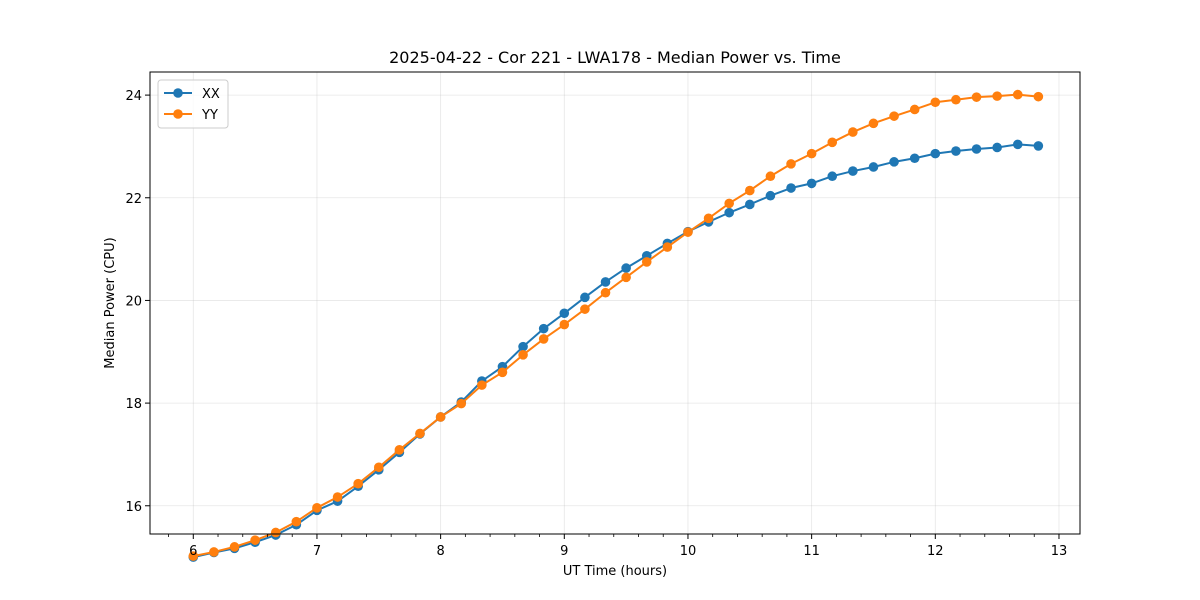 The height and width of the screenshot is (600, 1200). Describe the element at coordinates (209, 115) in the screenshot. I see `legend-label-yy: YY` at that location.